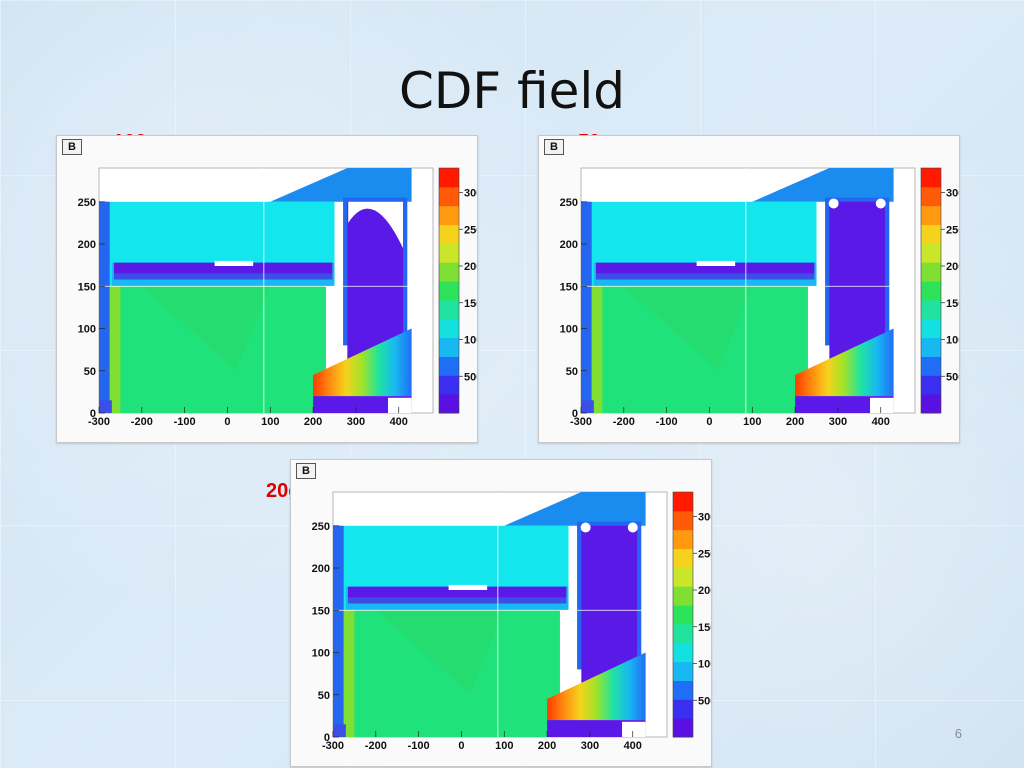  What do you see at coordinates (554, 147) in the screenshot?
I see `plot-badge: B` at bounding box center [554, 147].